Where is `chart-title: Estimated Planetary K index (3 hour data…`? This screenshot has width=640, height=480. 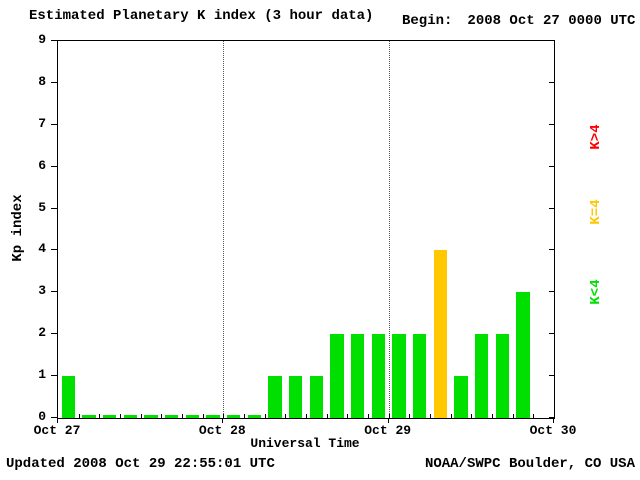
chart-title: Estimated Planetary K index (3 hour data… is located at coordinates (201, 16).